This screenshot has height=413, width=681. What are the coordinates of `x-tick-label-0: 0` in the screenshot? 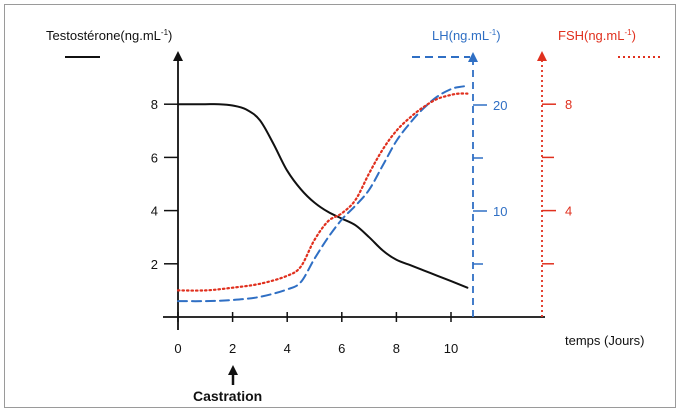 It's located at (177, 348).